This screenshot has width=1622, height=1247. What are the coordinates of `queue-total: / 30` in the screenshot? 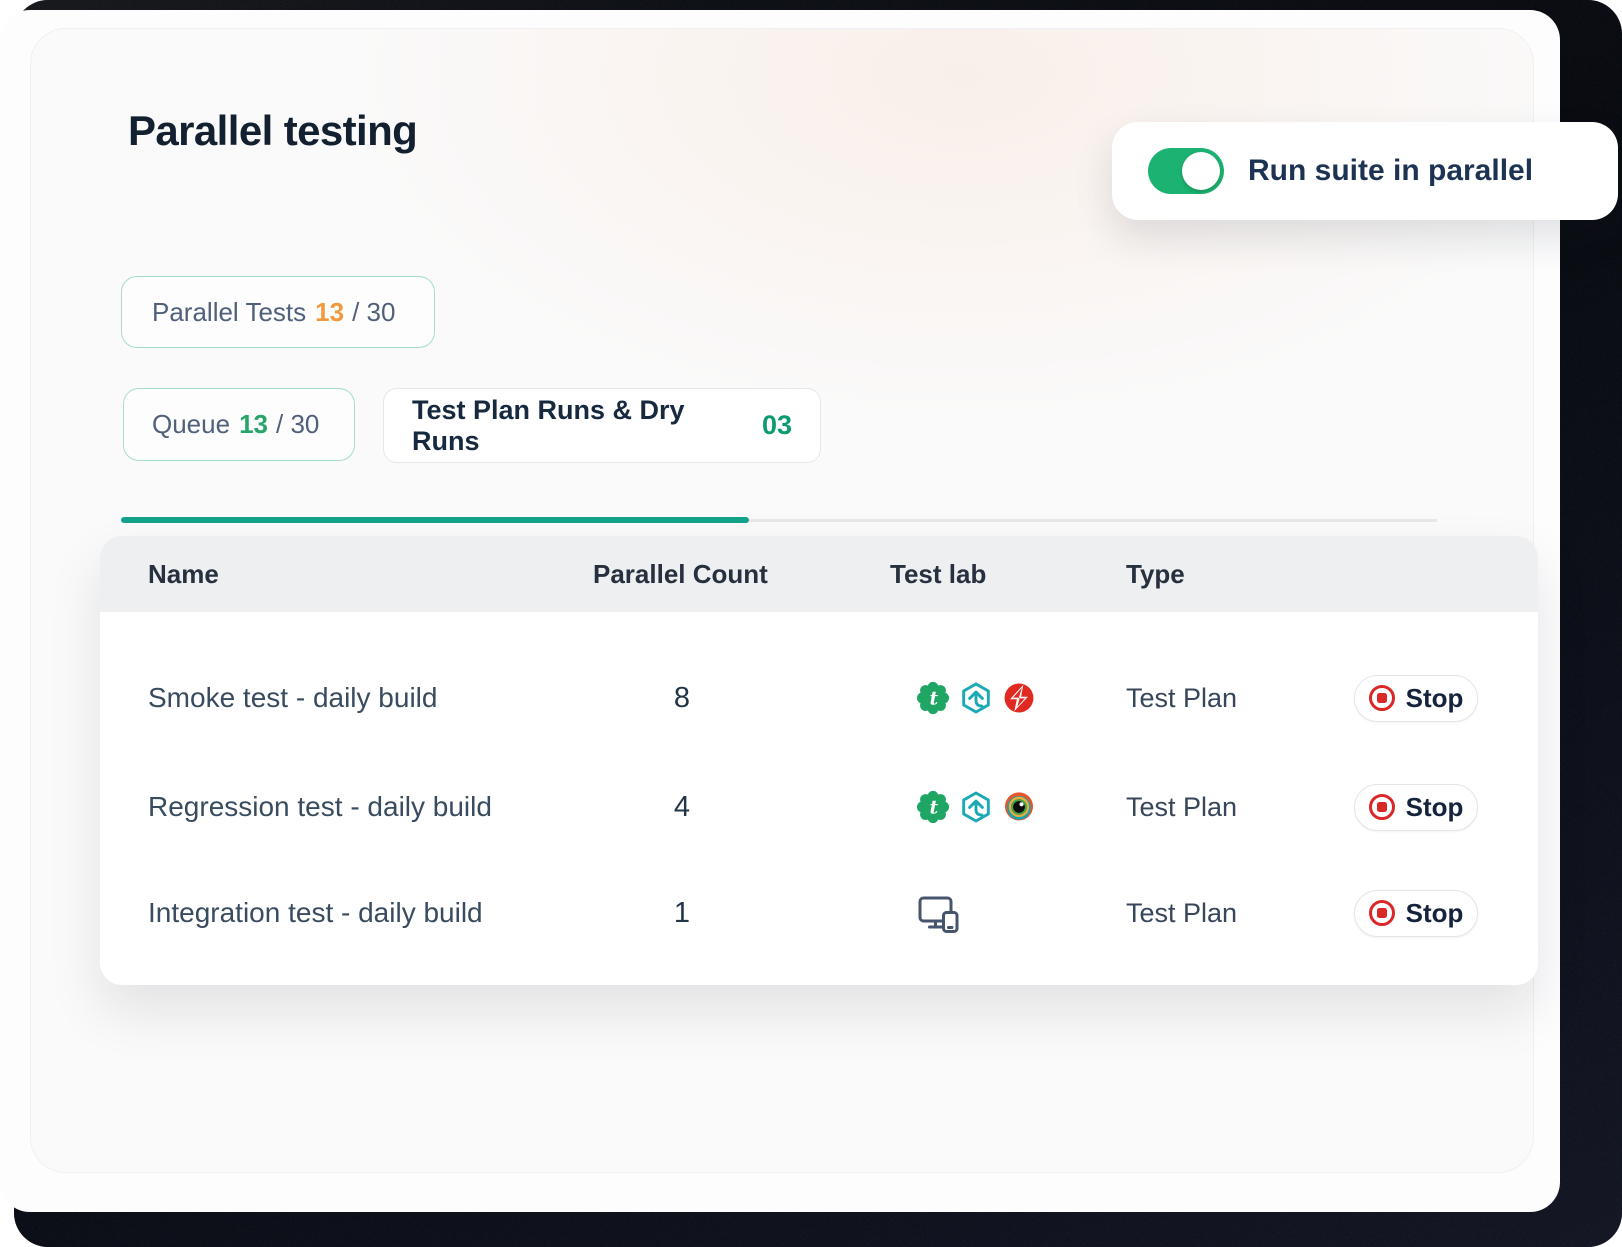 It's located at (298, 424).